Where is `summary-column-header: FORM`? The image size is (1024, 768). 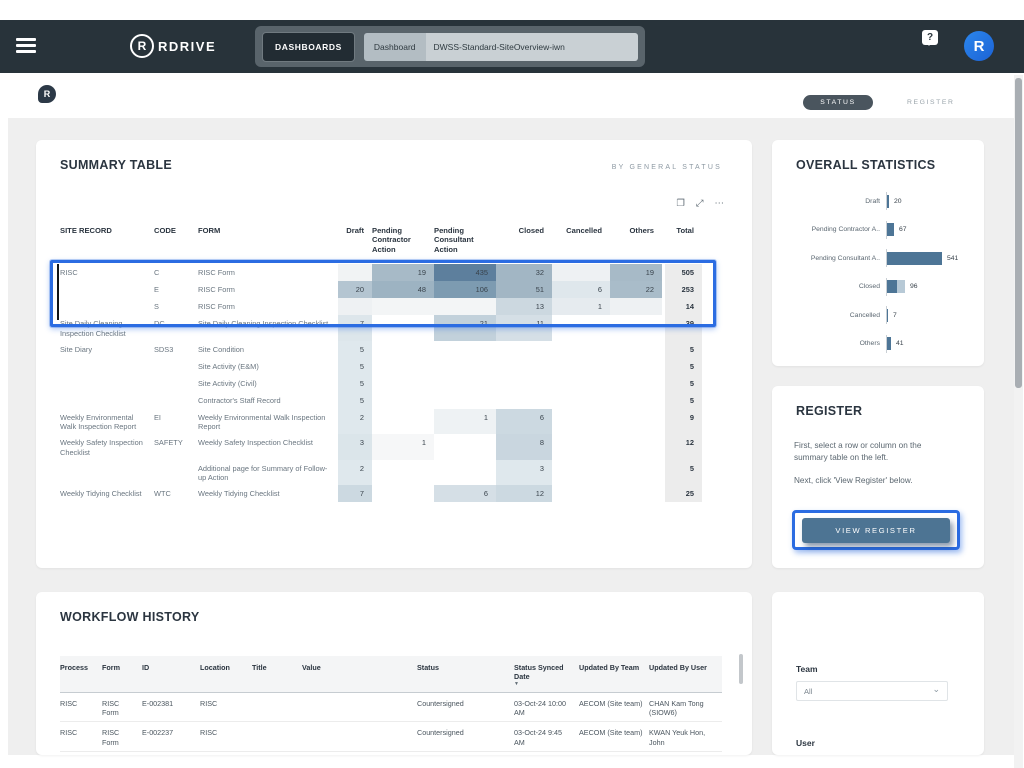 summary-column-header: FORM is located at coordinates (209, 230).